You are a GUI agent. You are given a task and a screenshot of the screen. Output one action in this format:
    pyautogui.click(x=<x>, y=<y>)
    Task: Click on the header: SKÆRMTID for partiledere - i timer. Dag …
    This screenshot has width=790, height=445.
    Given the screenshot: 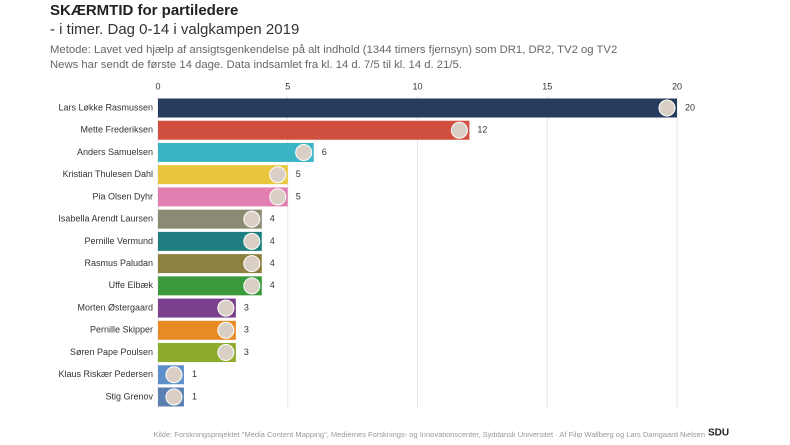 What is the action you would take?
    pyautogui.click(x=350, y=37)
    